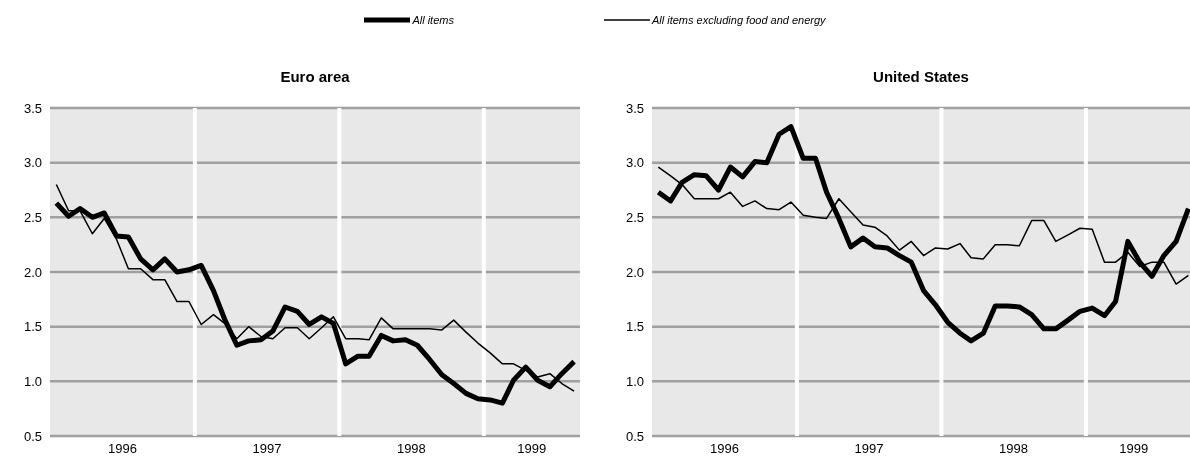  Describe the element at coordinates (315, 76) in the screenshot. I see `chart-title: Euro area` at that location.